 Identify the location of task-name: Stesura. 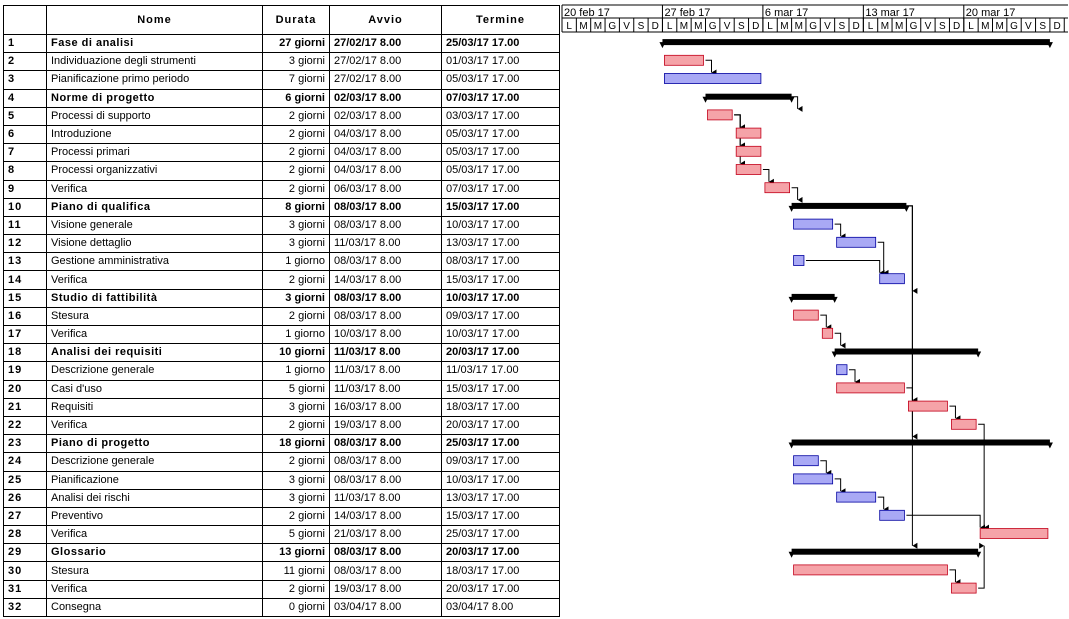
(154, 316).